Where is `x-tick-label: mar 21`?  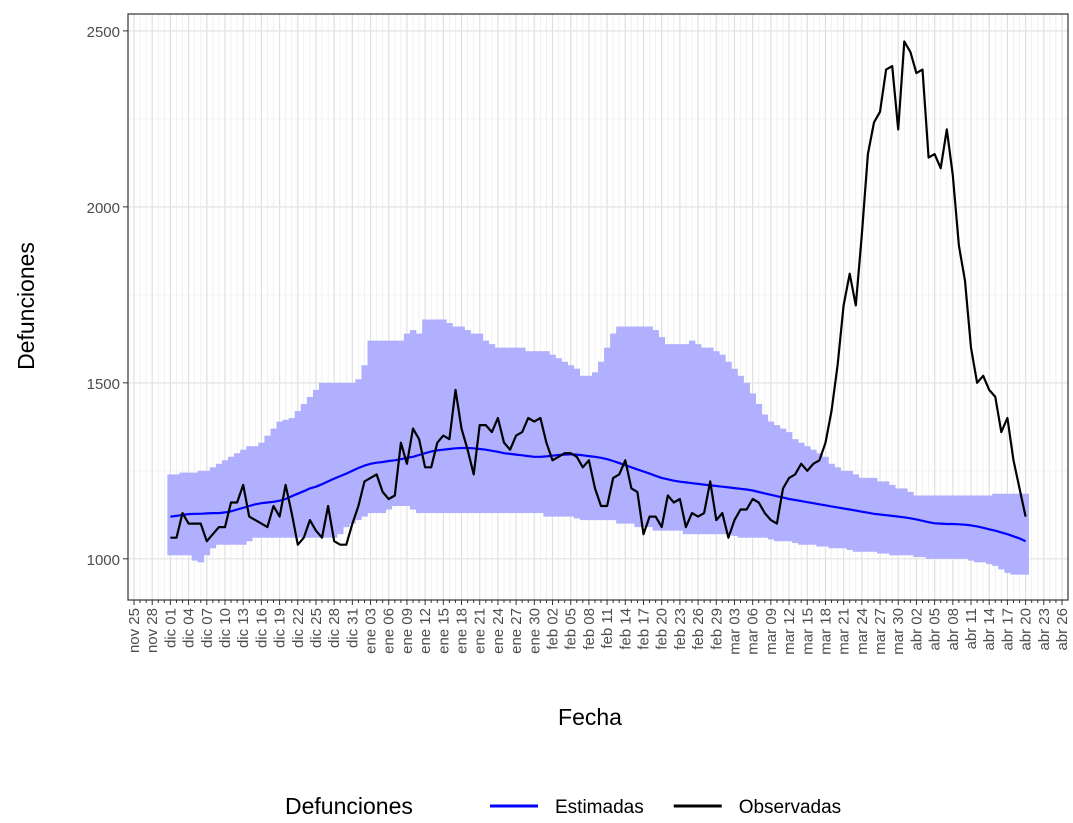 x-tick-label: mar 21 is located at coordinates (844, 631).